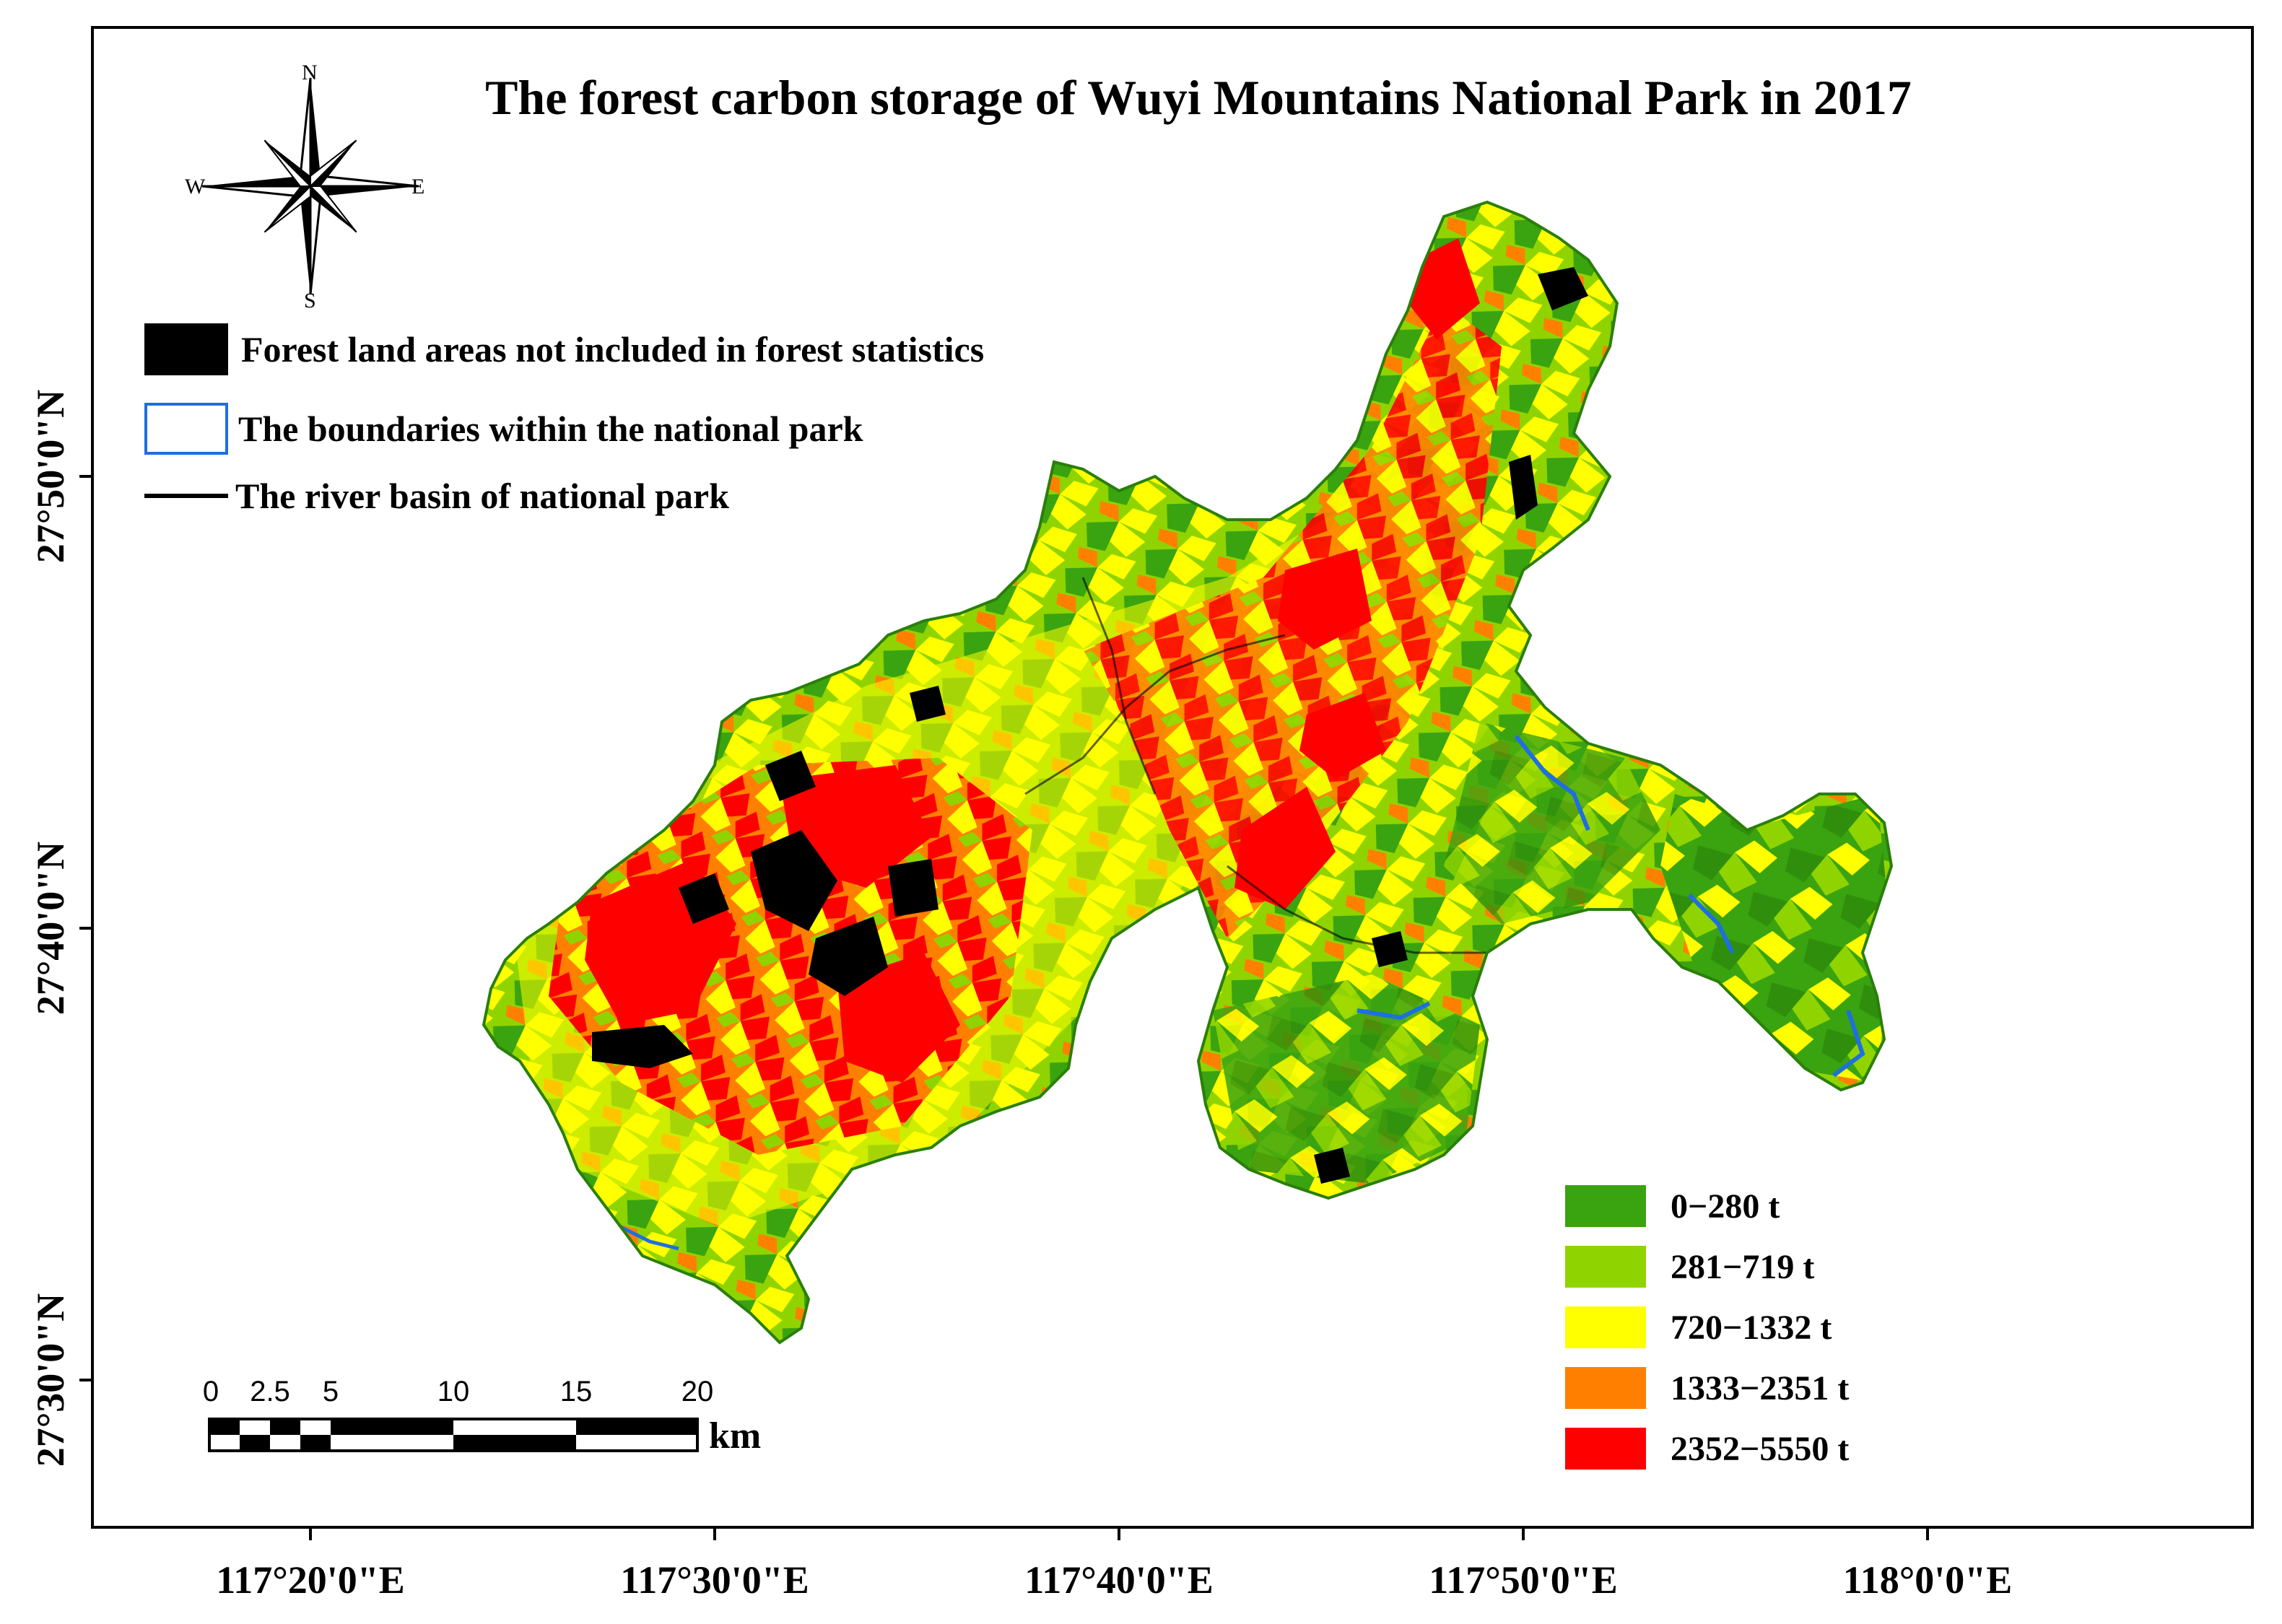  I want to click on class-item-2: 720−1332 t, so click(1698, 1327).